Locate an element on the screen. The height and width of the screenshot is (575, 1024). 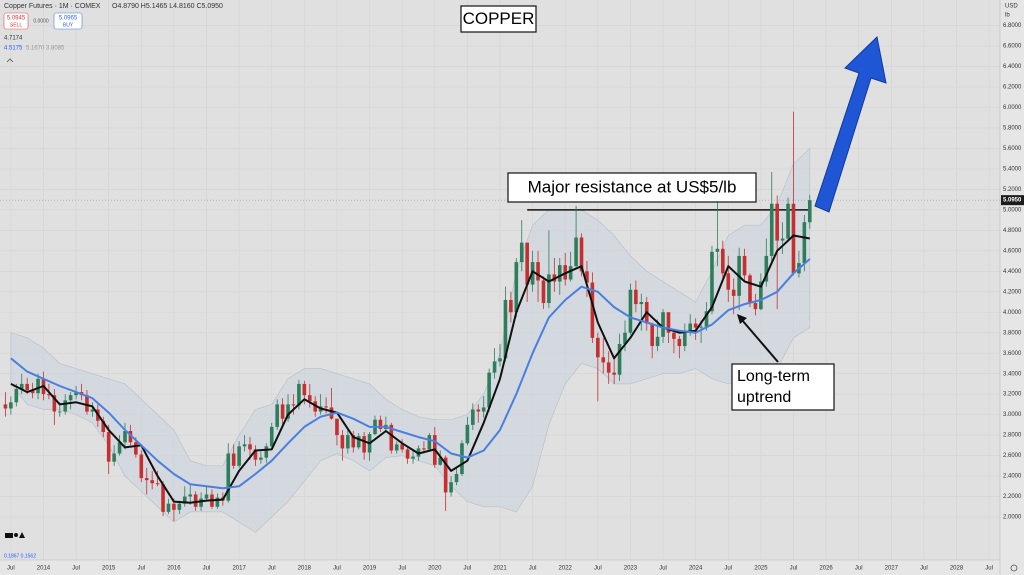
logo is located at coordinates (15, 535).